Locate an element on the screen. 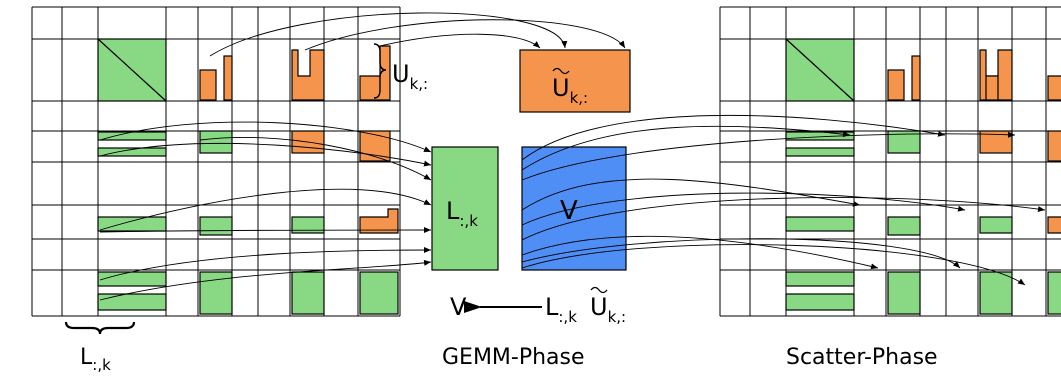  u-tilde-block is located at coordinates (575, 81).